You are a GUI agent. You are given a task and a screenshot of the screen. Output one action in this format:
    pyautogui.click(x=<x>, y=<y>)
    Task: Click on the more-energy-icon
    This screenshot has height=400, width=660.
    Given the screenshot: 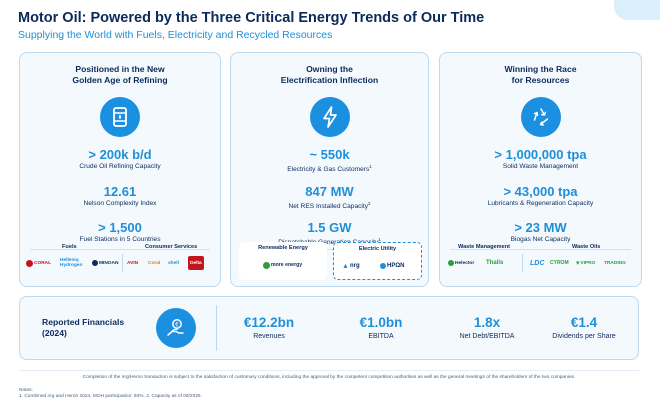 What is the action you would take?
    pyautogui.click(x=266, y=265)
    